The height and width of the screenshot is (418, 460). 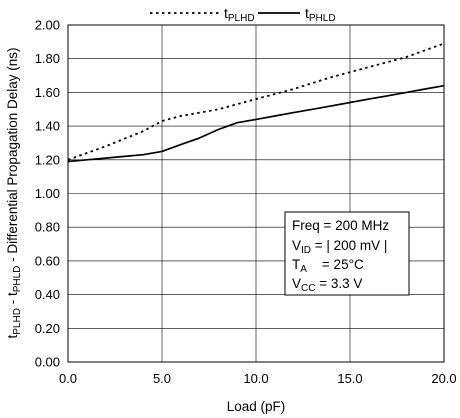 I want to click on annotation-vcc: VCC = 3.3 V, so click(x=327, y=285).